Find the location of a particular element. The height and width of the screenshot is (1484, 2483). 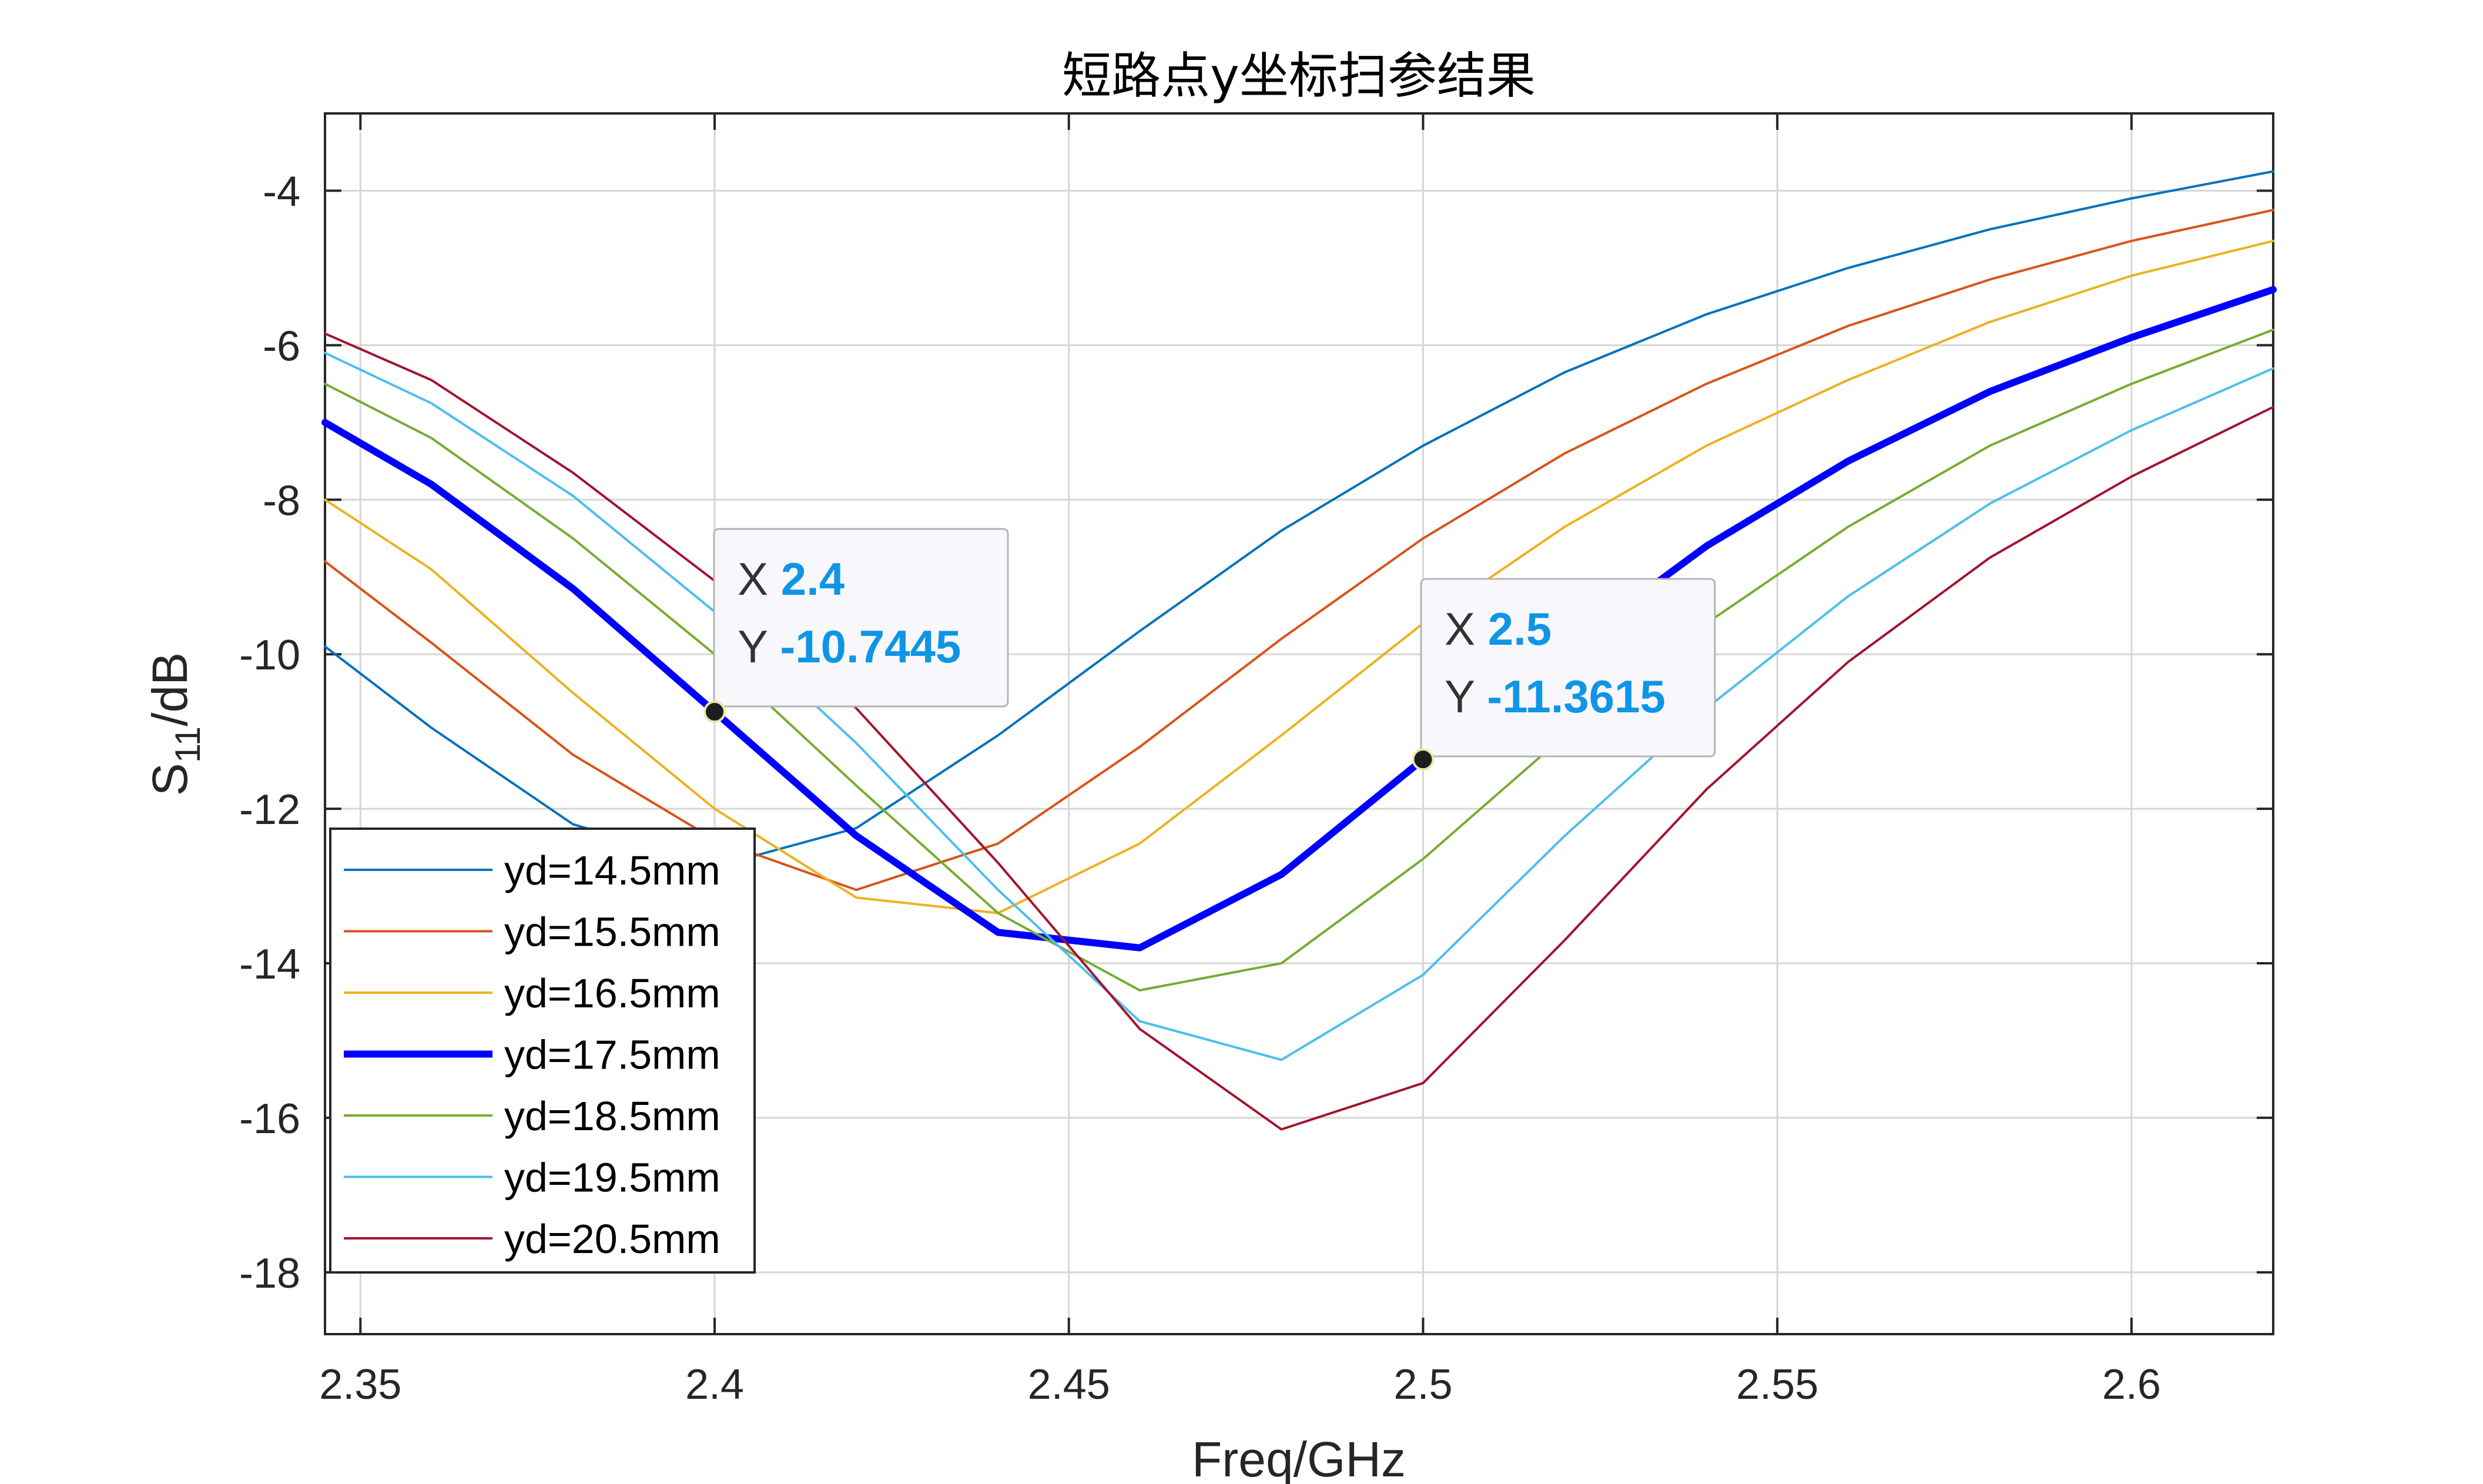

legend-label: yd=18.5mm is located at coordinates (612, 1116).